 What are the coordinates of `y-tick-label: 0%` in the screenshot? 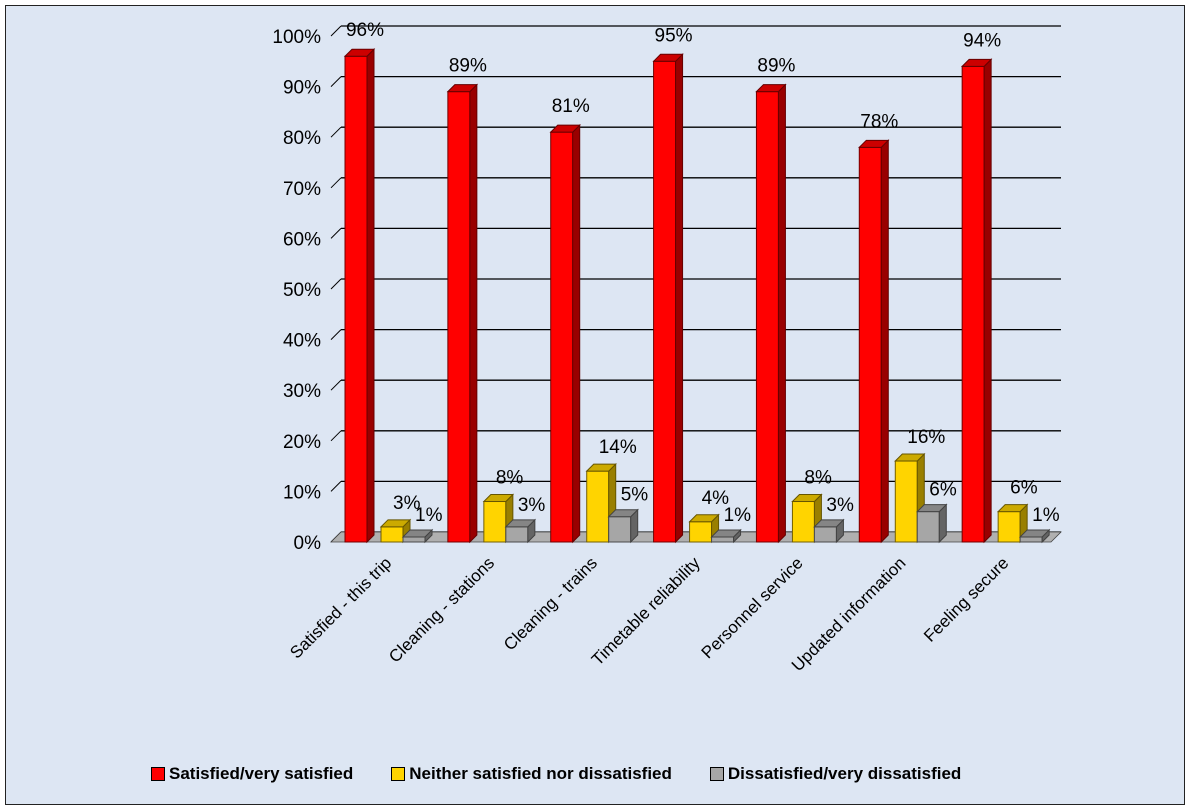 It's located at (308, 543).